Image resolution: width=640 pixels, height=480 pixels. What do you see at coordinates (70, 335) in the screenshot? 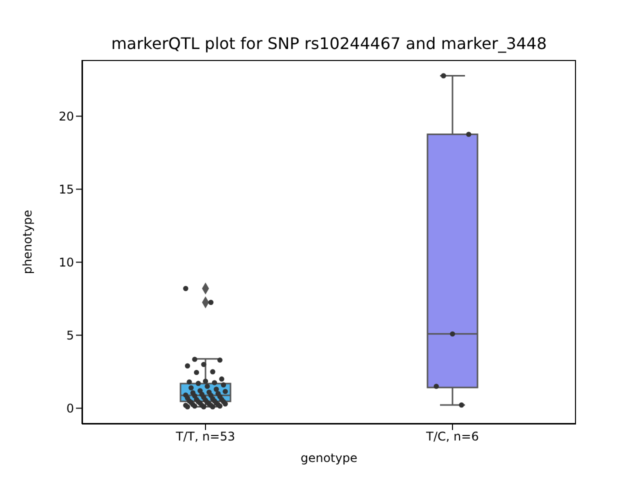
I see `y-tick-label: 5` at bounding box center [70, 335].